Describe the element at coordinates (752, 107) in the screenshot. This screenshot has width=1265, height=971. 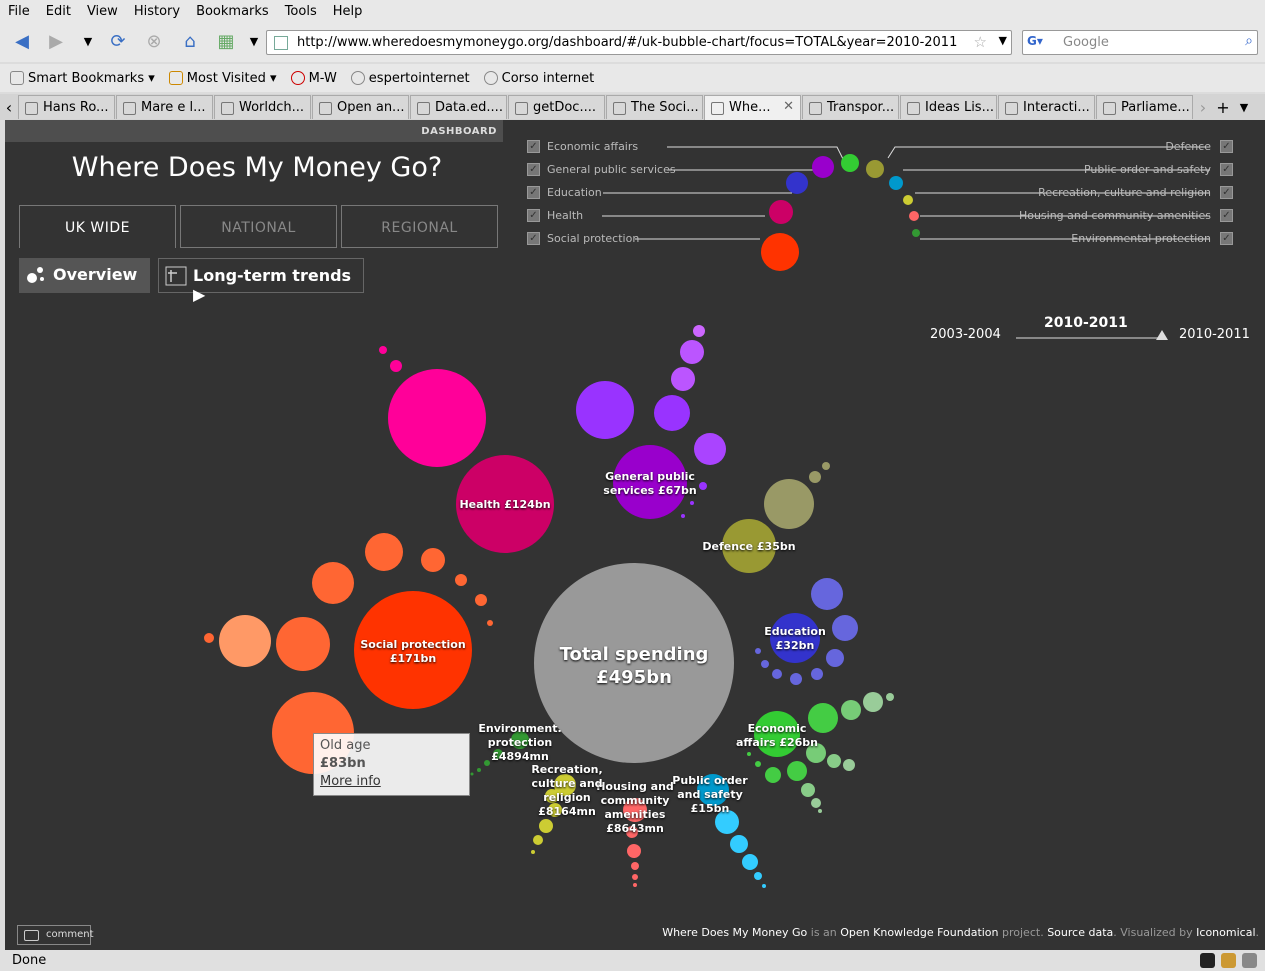
I see `browser-tab: Whe... ✕` at that location.